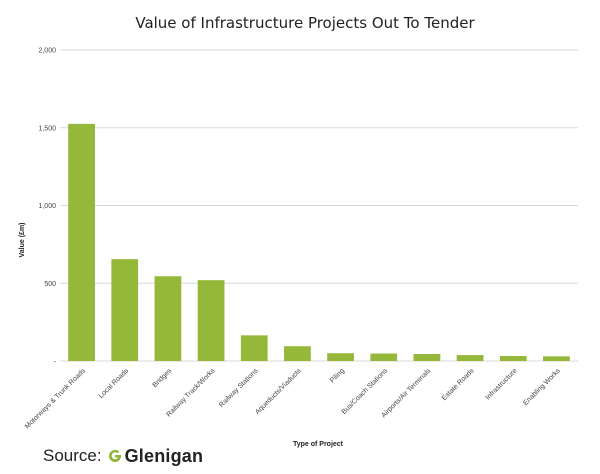  I want to click on y-tick-labels: - 500 1,000 1,500 2,000, so click(47, 207).